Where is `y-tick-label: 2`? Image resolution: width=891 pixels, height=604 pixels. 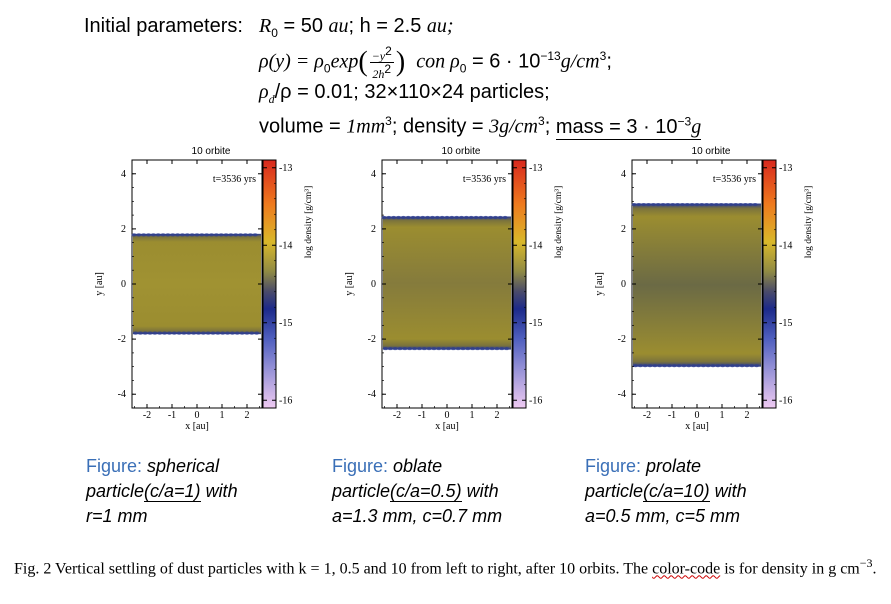 y-tick-label: 2 is located at coordinates (623, 229).